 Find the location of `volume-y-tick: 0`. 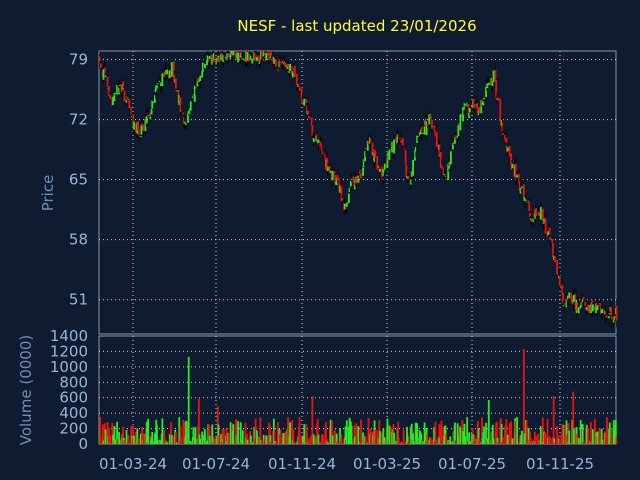

volume-y-tick: 0 is located at coordinates (83, 444).